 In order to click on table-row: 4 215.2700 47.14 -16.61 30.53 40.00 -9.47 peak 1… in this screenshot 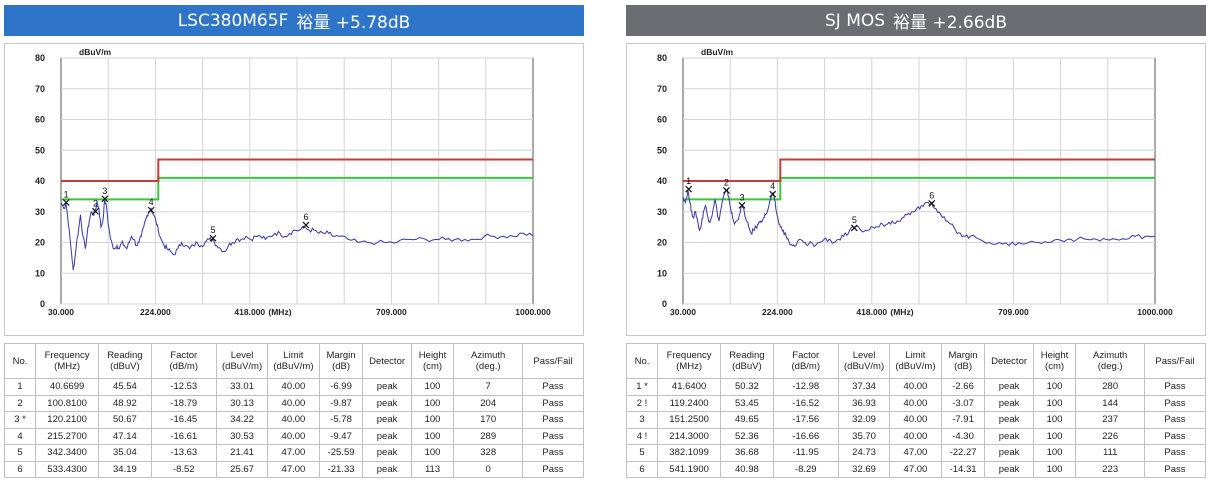, I will do `click(294, 436)`.